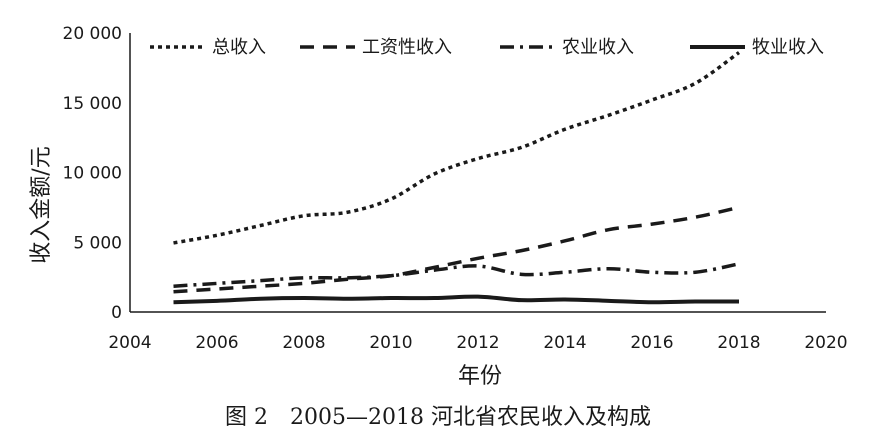 Image resolution: width=876 pixels, height=445 pixels. I want to click on x-tick-label: 2010, so click(390, 343).